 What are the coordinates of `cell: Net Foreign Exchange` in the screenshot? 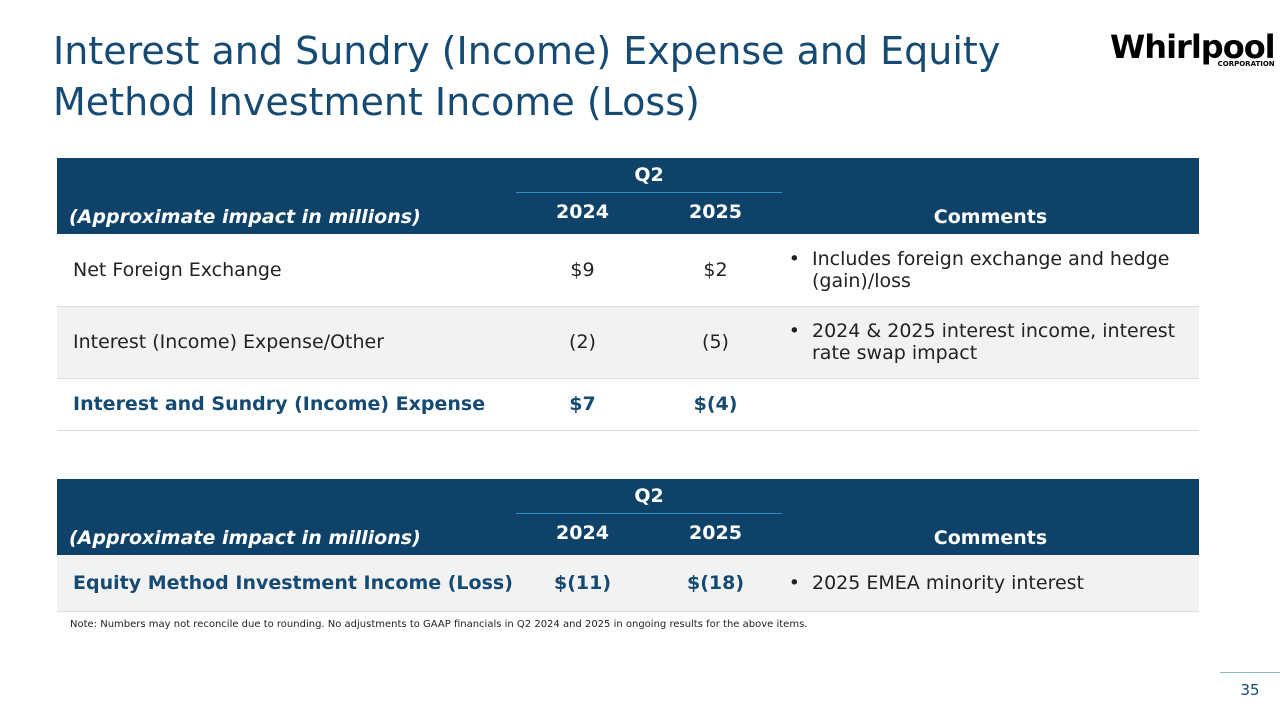 It's located at (286, 270).